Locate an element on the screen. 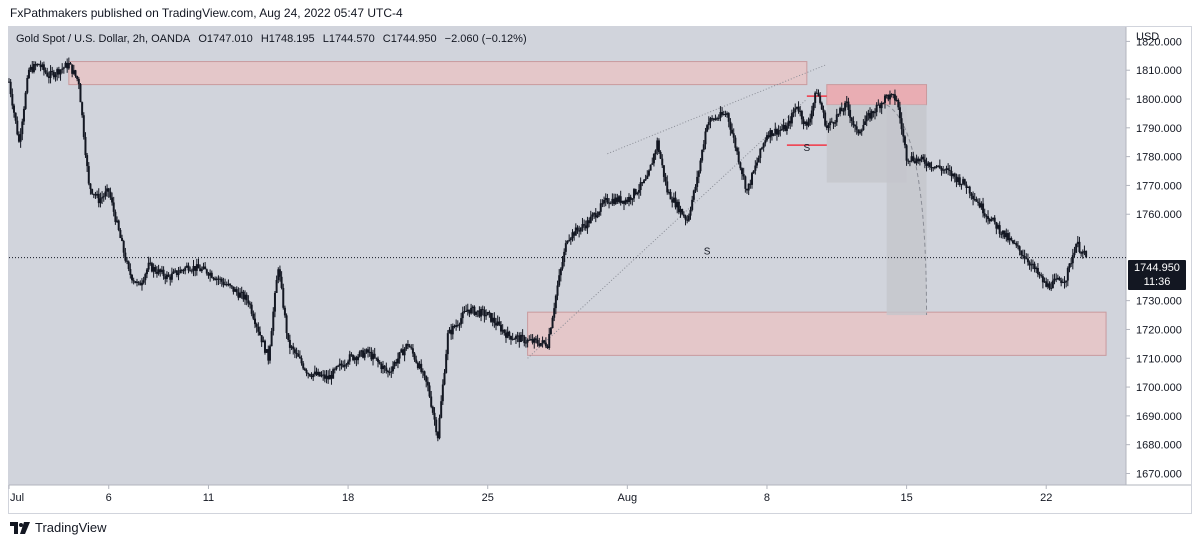 The width and height of the screenshot is (1200, 545). y-tick-label: 1710.000 is located at coordinates (1159, 359).